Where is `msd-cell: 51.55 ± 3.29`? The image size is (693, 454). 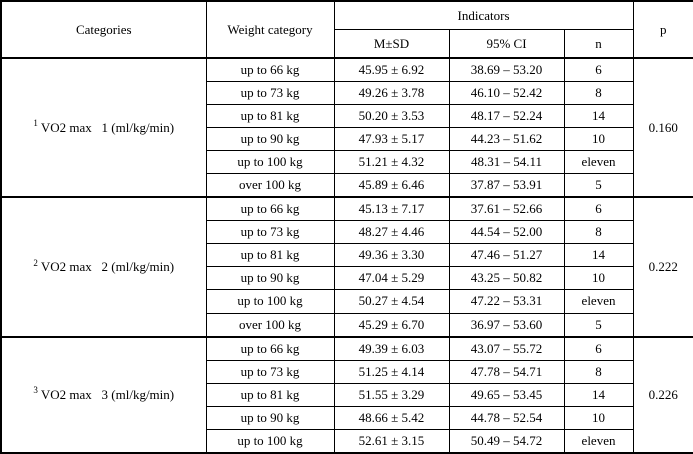 msd-cell: 51.55 ± 3.29 is located at coordinates (391, 394).